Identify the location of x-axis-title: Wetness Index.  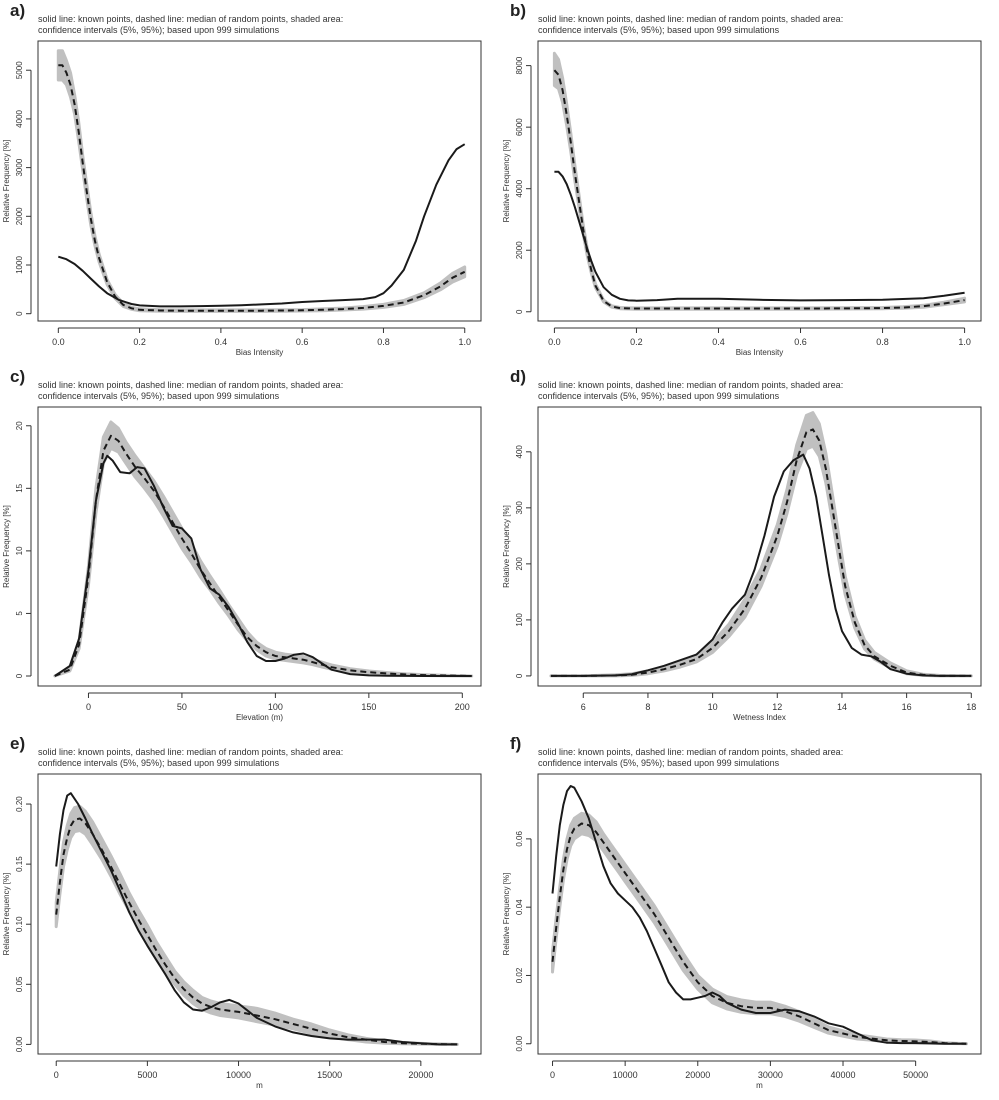
(759, 717).